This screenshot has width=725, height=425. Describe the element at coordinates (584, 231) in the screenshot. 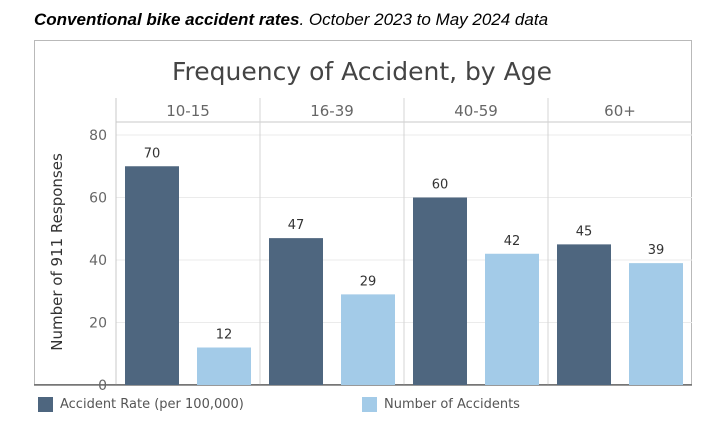

I see `data-label: 45` at that location.